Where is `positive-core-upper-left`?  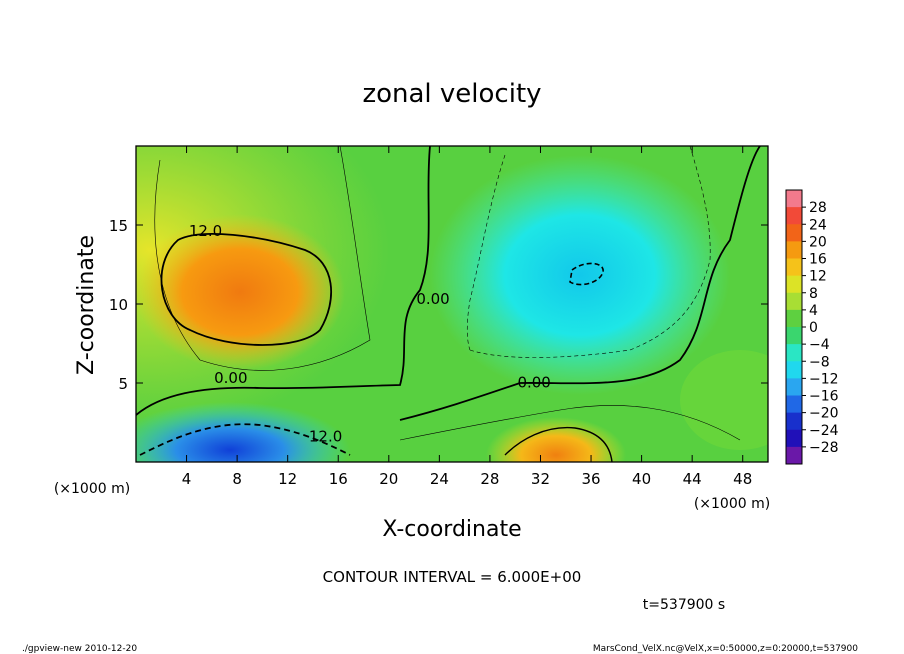
positive-core-upper-left is located at coordinates (240, 292).